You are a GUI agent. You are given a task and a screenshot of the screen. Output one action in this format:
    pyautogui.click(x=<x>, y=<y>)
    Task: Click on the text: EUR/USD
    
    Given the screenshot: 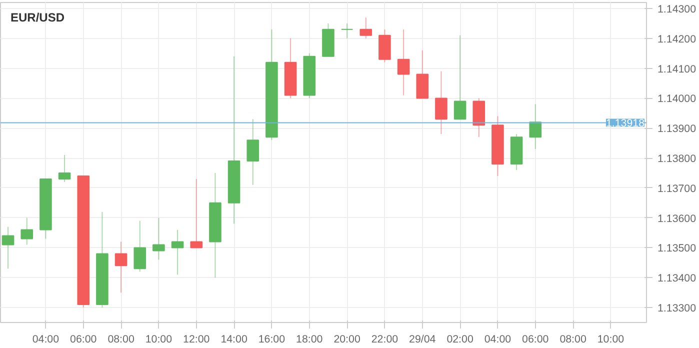 What is the action you would take?
    pyautogui.click(x=37, y=17)
    